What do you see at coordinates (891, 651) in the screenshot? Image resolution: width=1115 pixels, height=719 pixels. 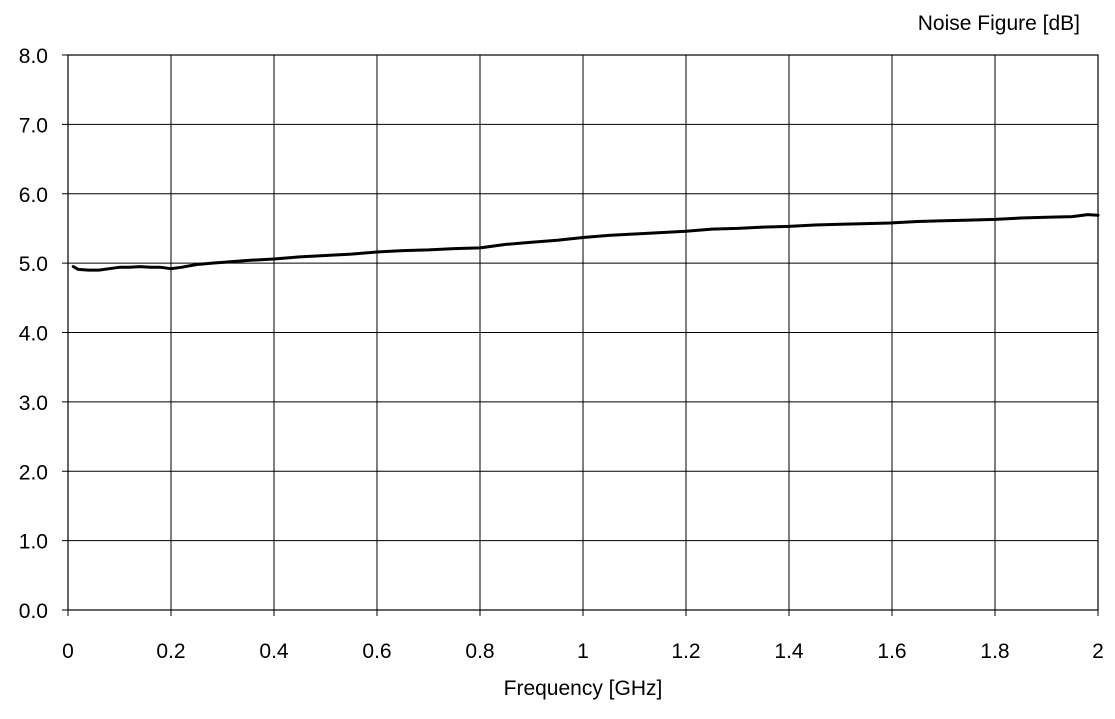 I see `x-tick-label: 1.6` at bounding box center [891, 651].